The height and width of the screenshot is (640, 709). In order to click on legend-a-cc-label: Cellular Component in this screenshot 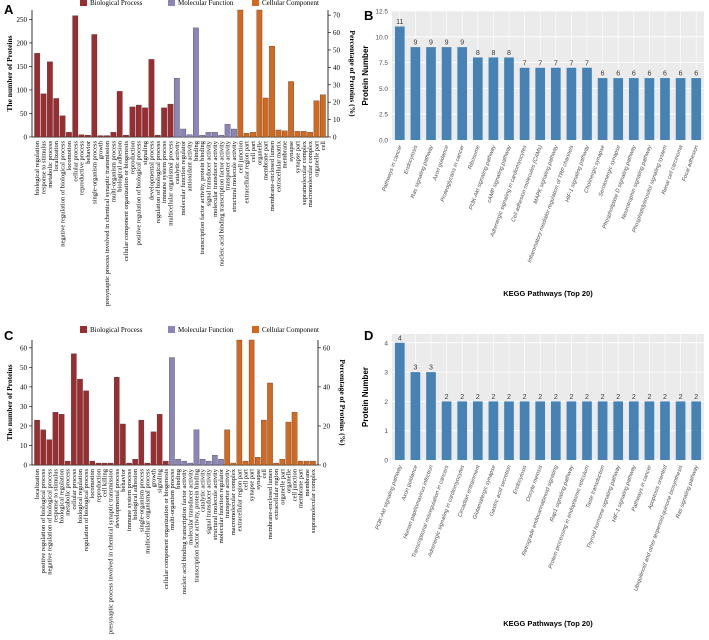, I will do `click(290, 3)`.